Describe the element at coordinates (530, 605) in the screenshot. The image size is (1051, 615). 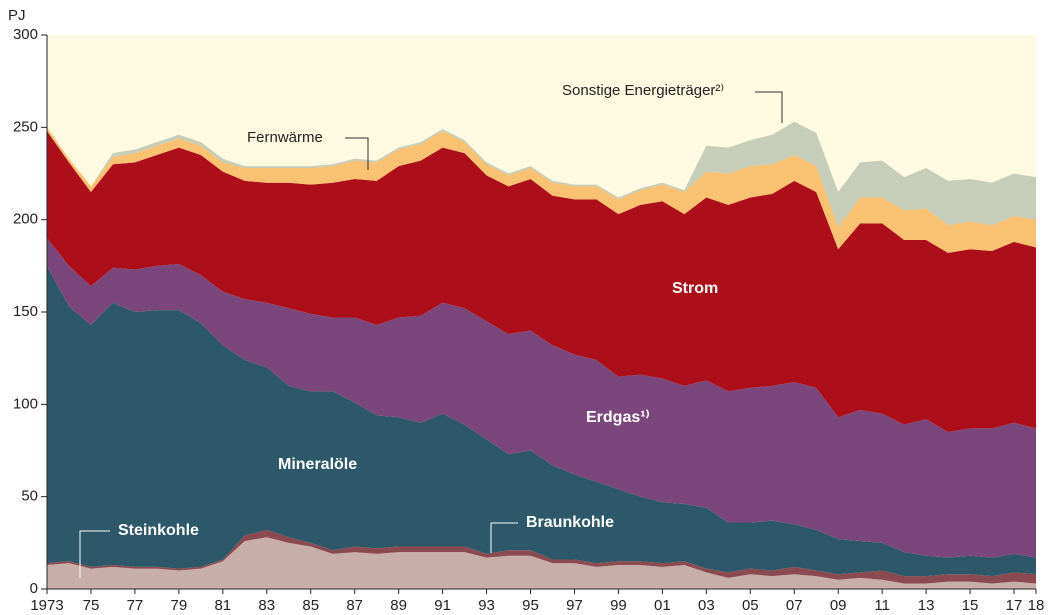
I see `x-tick-label: 95` at that location.